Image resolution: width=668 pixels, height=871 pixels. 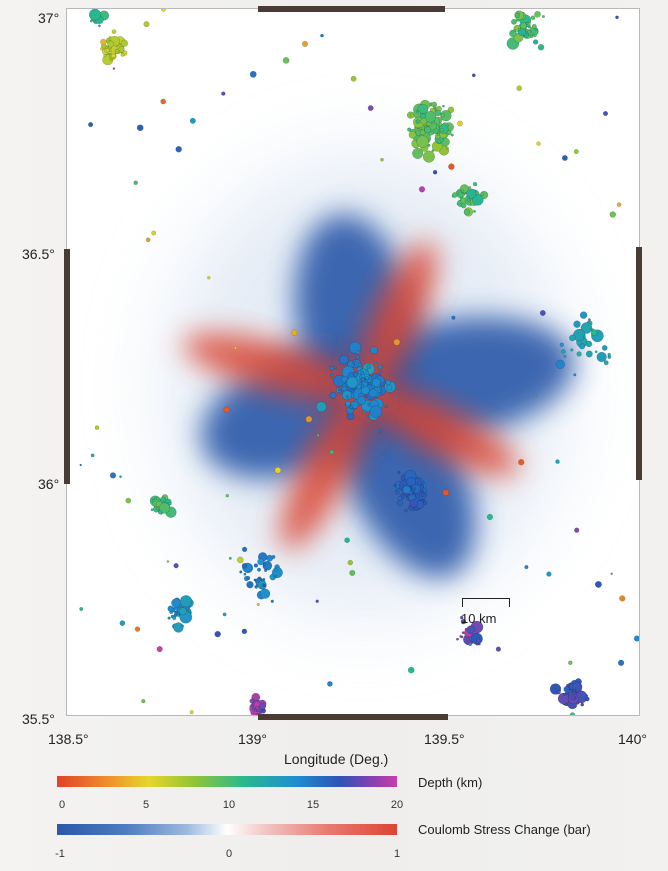 I want to click on depth-tick-15: 15, so click(x=313, y=805).